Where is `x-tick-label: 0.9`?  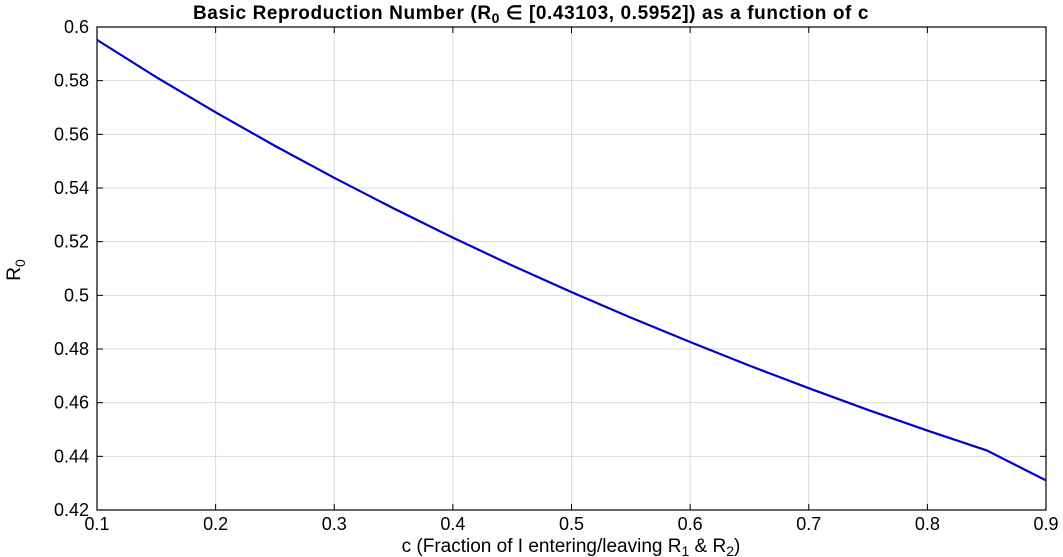
x-tick-label: 0.9 is located at coordinates (1045, 524).